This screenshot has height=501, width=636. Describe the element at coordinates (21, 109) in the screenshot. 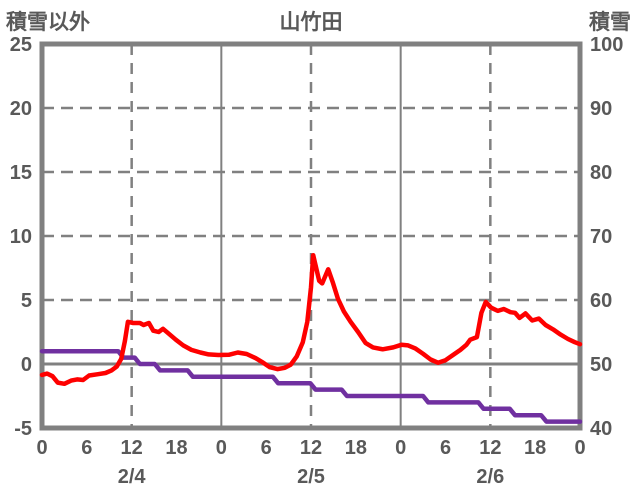

I see `left-axis-tick-label: 20` at that location.